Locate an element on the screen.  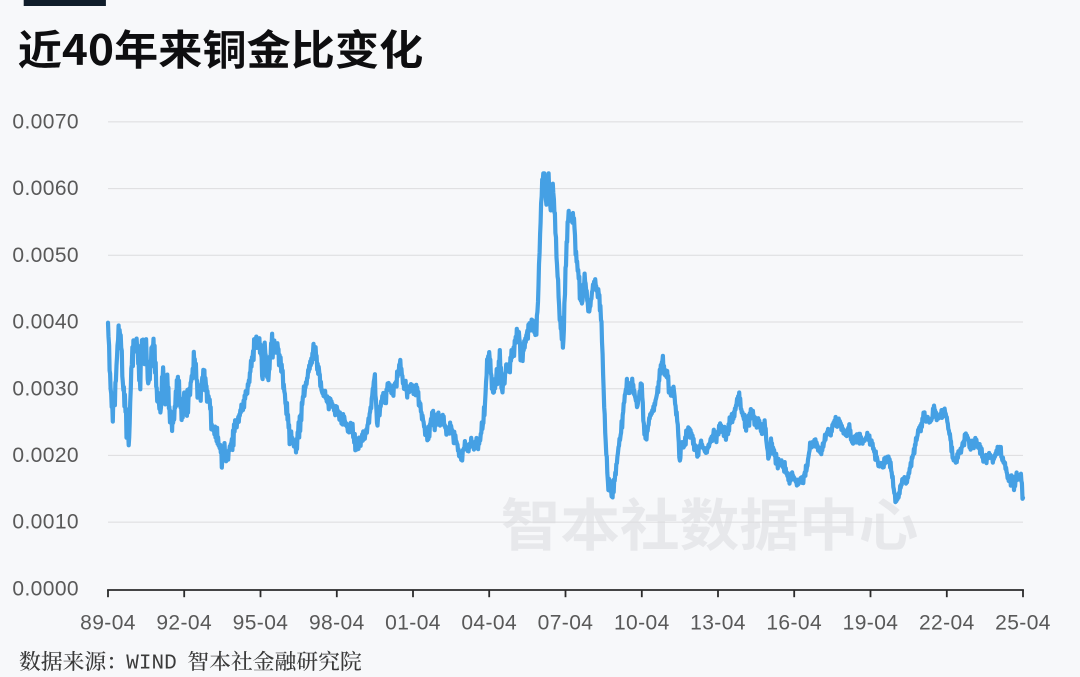
svg-text: 0.0010 is located at coordinates (45, 522).